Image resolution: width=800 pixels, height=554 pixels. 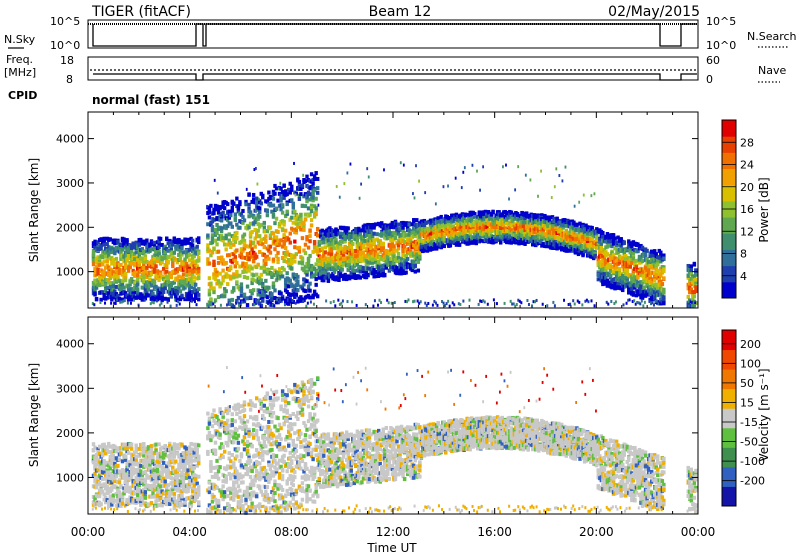 What do you see at coordinates (65, 45) in the screenshot?
I see `nsky-tick-bottom: 10^0` at bounding box center [65, 45].